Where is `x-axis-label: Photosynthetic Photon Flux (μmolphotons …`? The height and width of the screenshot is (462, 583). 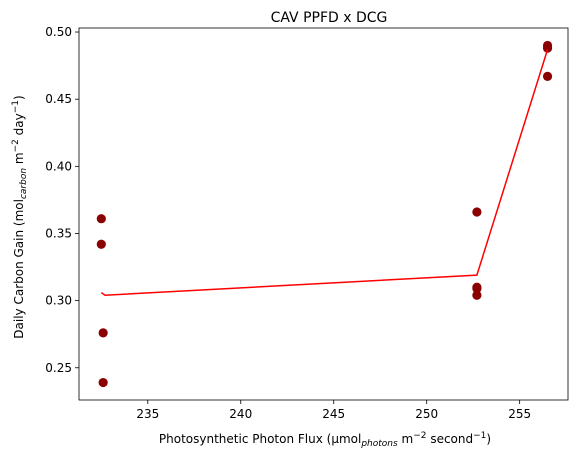
x-axis-label: Photosynthetic Photon Flux (μmolphotons … is located at coordinates (325, 440).